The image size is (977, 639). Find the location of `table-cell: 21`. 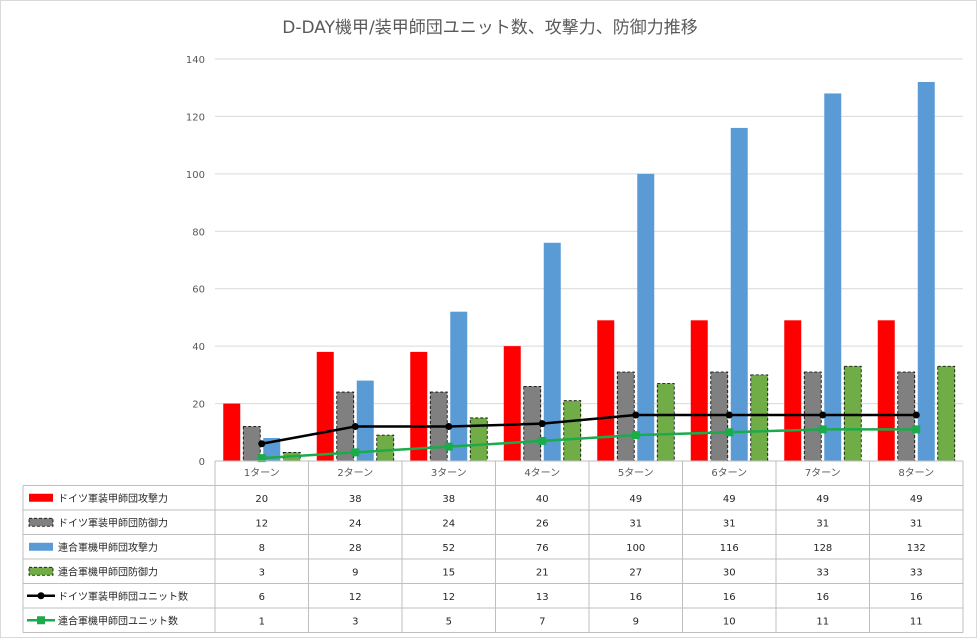

table-cell: 21 is located at coordinates (542, 572).